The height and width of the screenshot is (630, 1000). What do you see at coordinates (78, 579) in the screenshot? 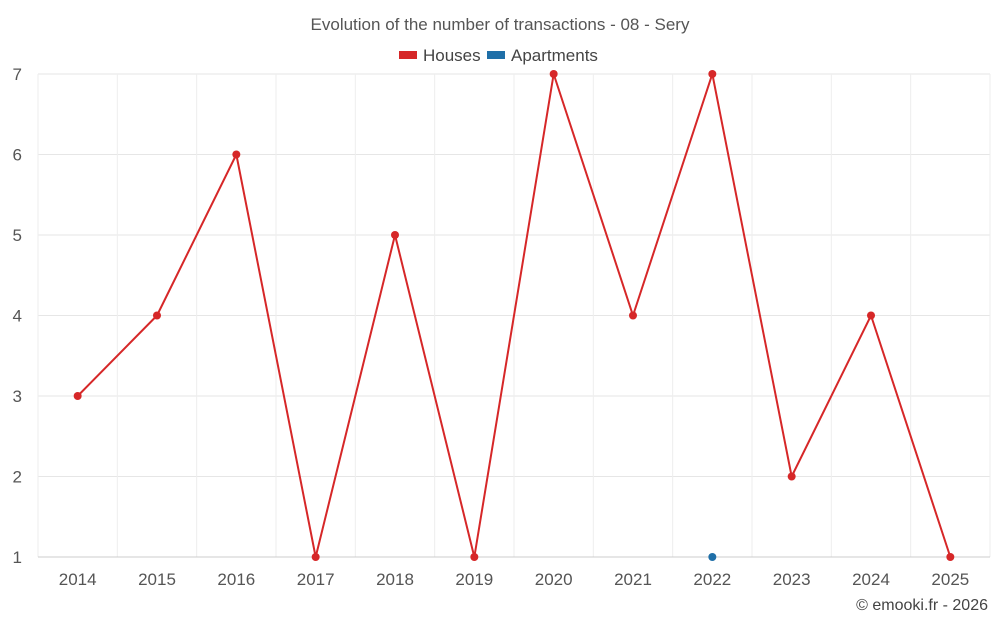
I see `x-tick-label: 2014` at bounding box center [78, 579].